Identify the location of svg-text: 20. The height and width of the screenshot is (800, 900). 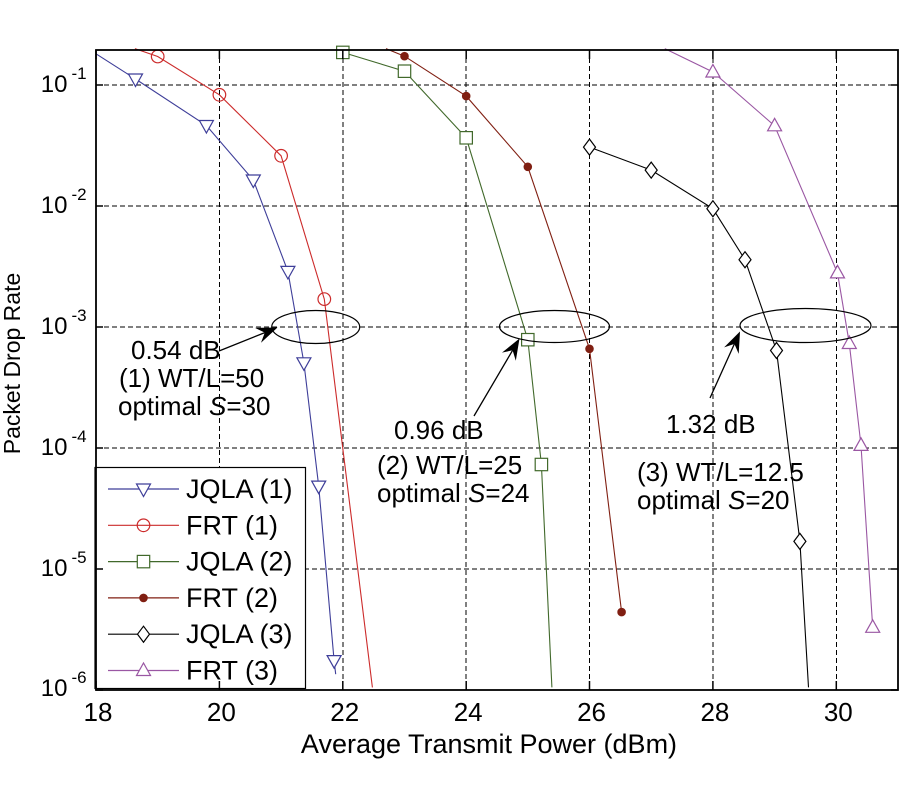
(221, 712).